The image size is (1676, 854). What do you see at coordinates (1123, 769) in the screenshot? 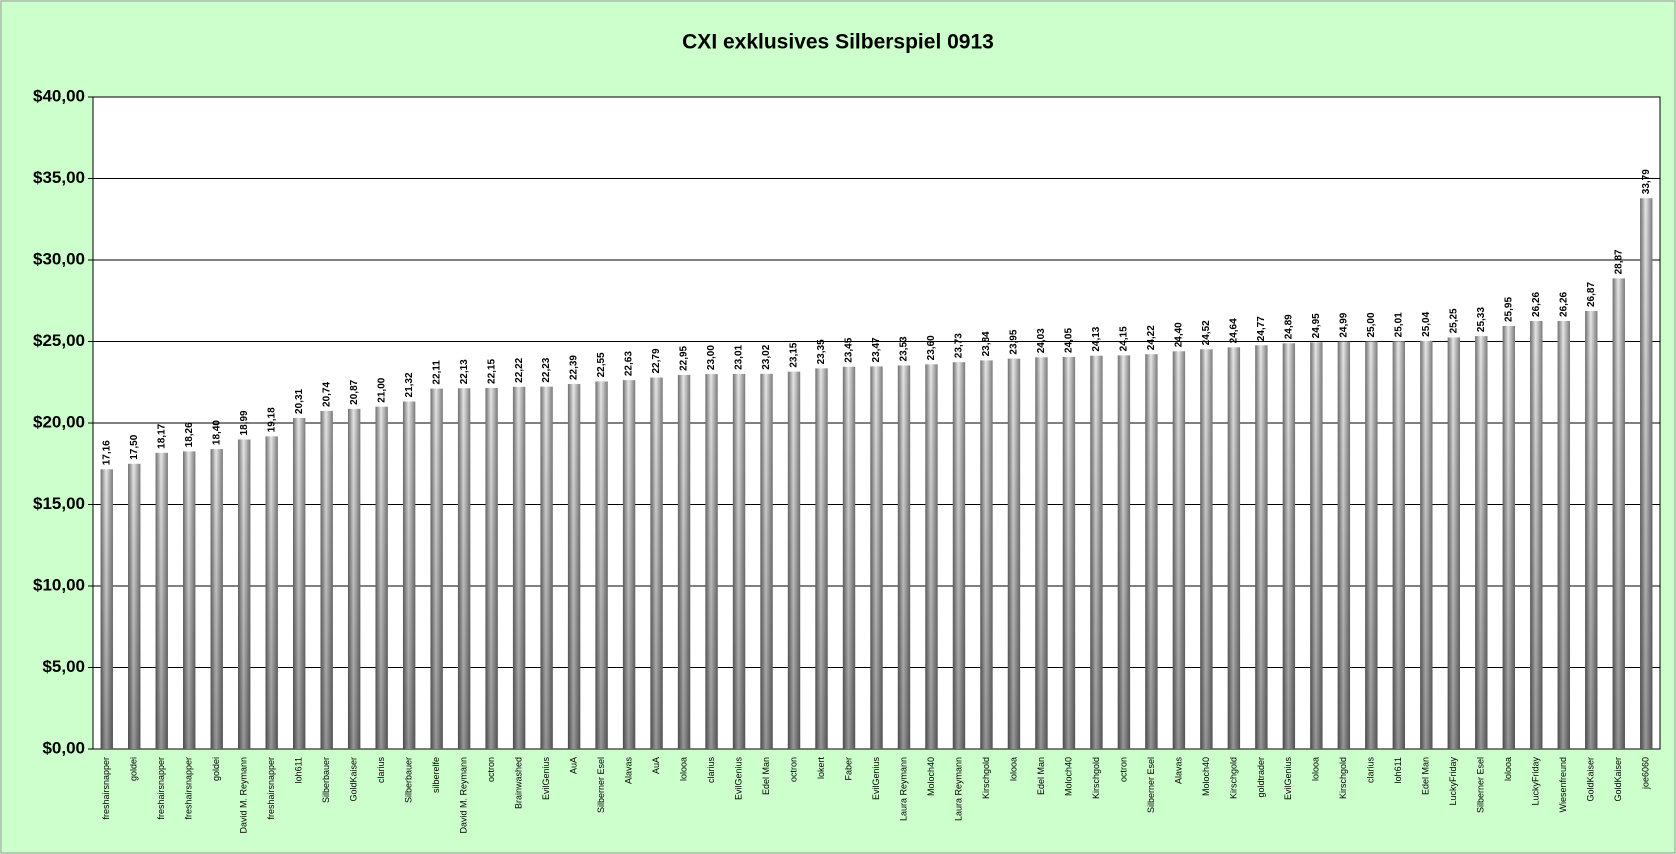
I see `x-tick-label: octron` at bounding box center [1123, 769].